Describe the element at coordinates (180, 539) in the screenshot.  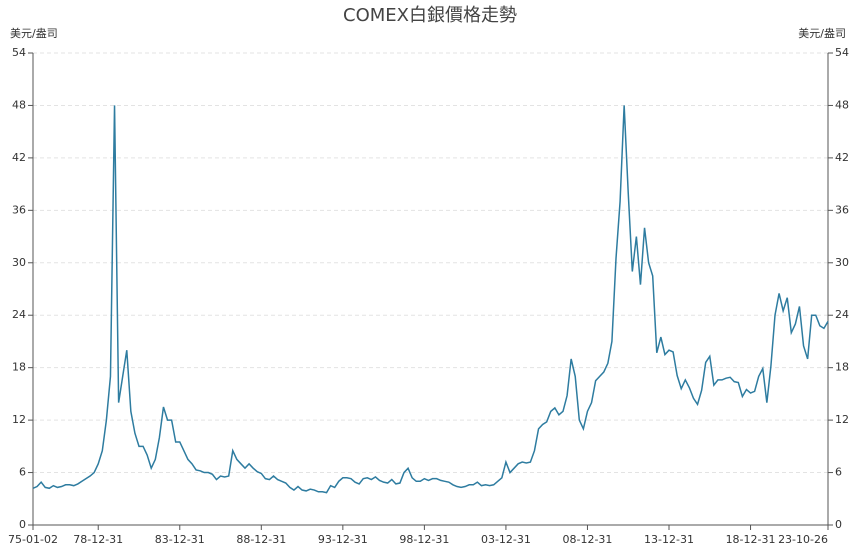
I see `x-tick-label: 83-12-31` at that location.